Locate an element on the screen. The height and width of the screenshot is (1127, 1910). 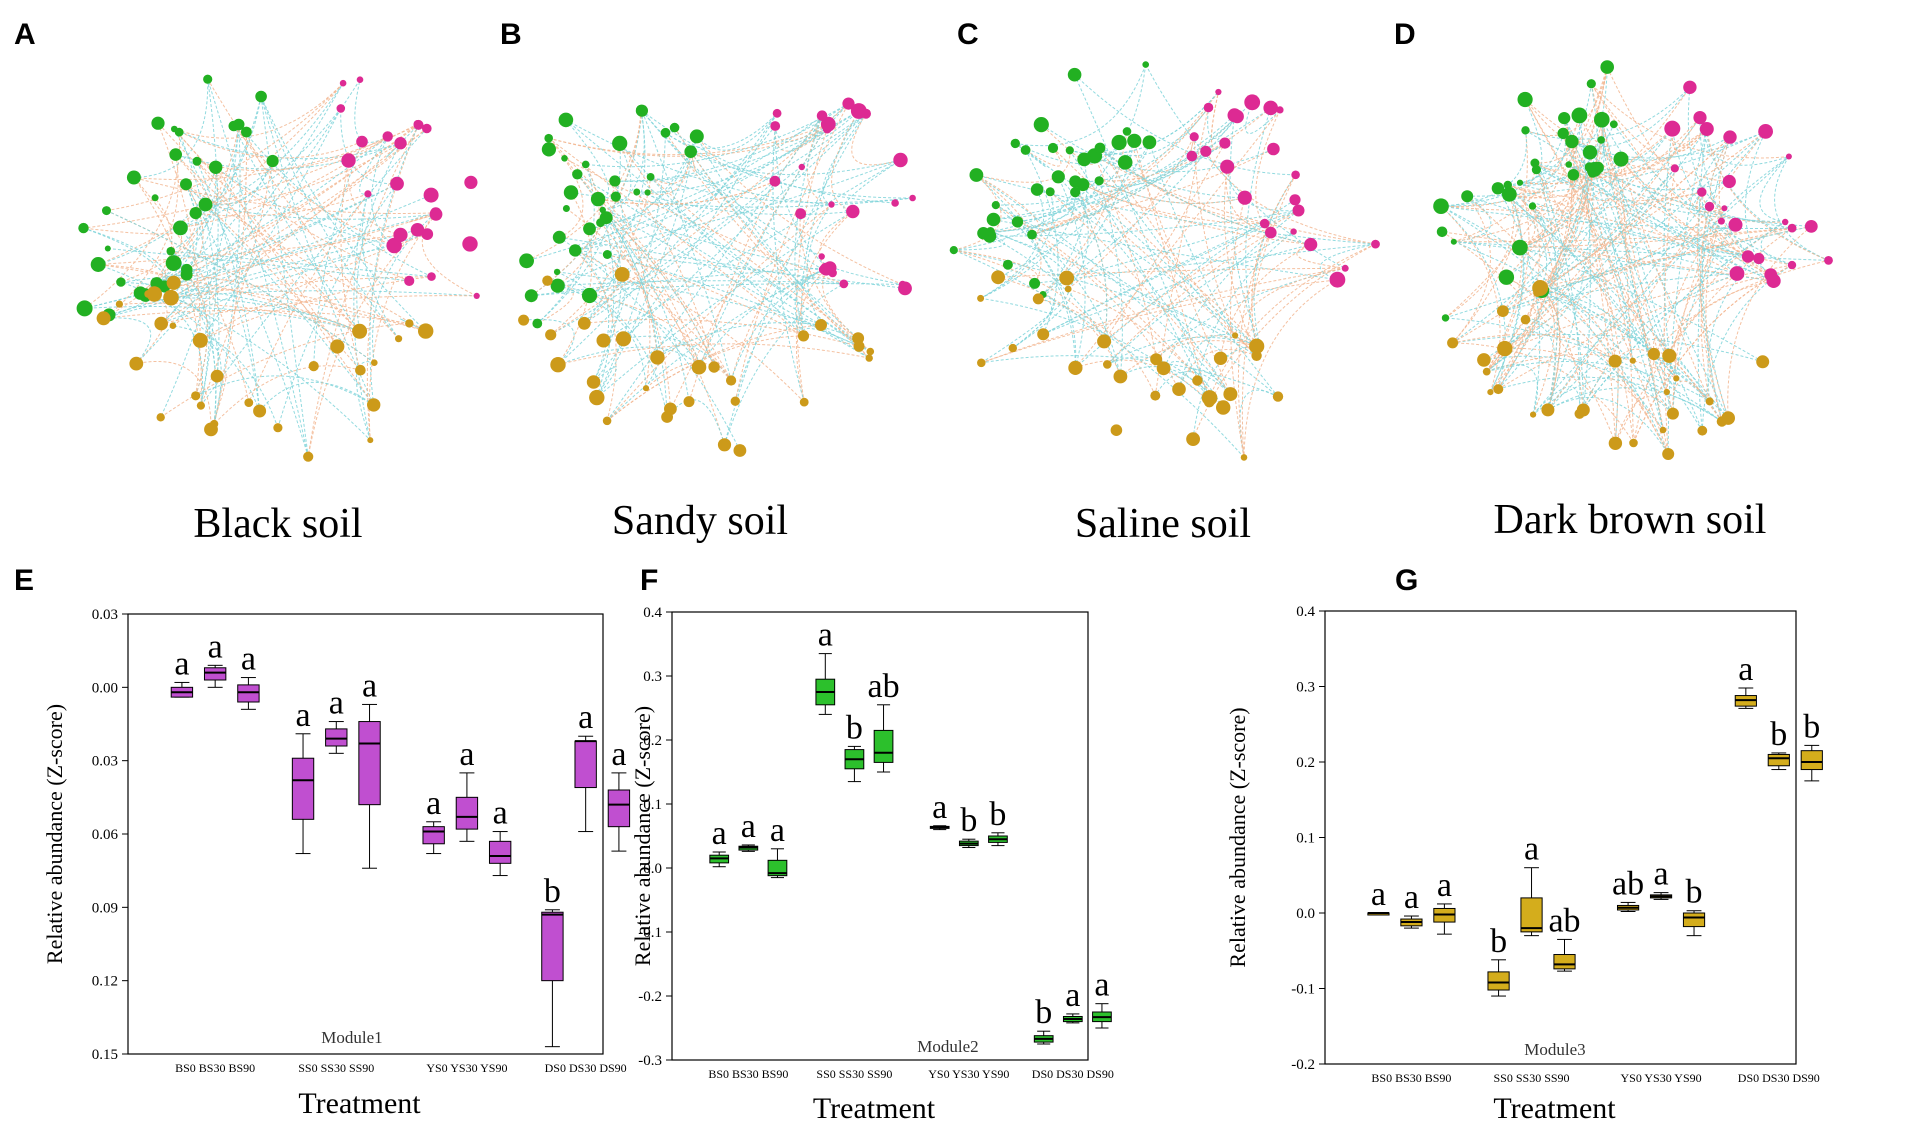
network-edges is located at coordinates (1634, 260).